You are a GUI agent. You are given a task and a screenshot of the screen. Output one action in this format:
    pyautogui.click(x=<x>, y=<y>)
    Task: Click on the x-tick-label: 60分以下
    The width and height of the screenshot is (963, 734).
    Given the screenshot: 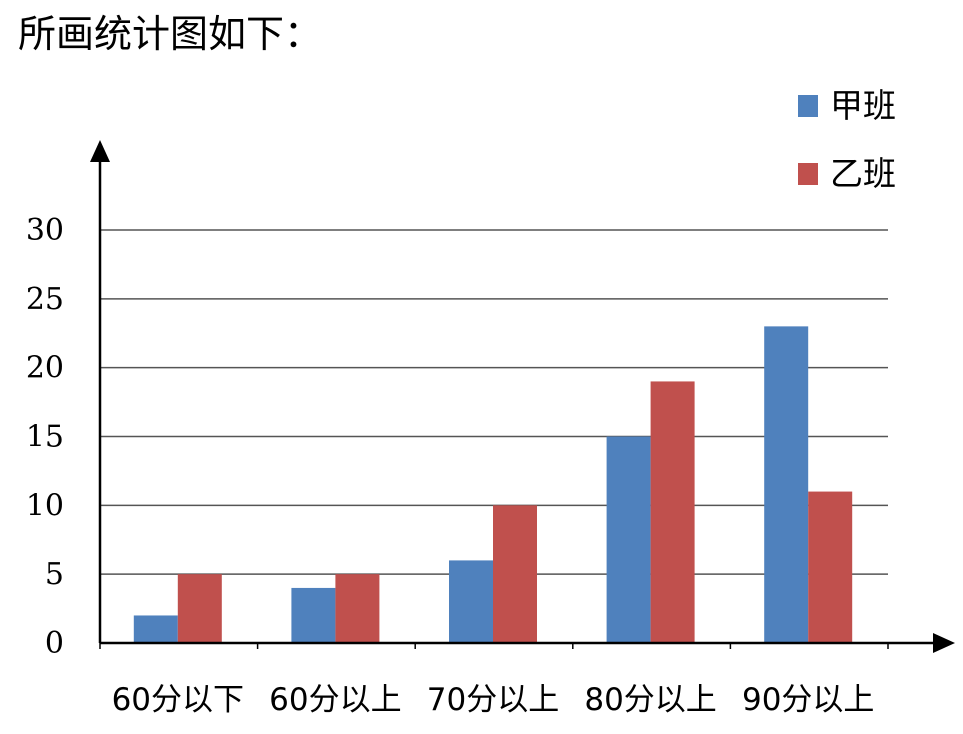 What is the action you would take?
    pyautogui.click(x=178, y=700)
    